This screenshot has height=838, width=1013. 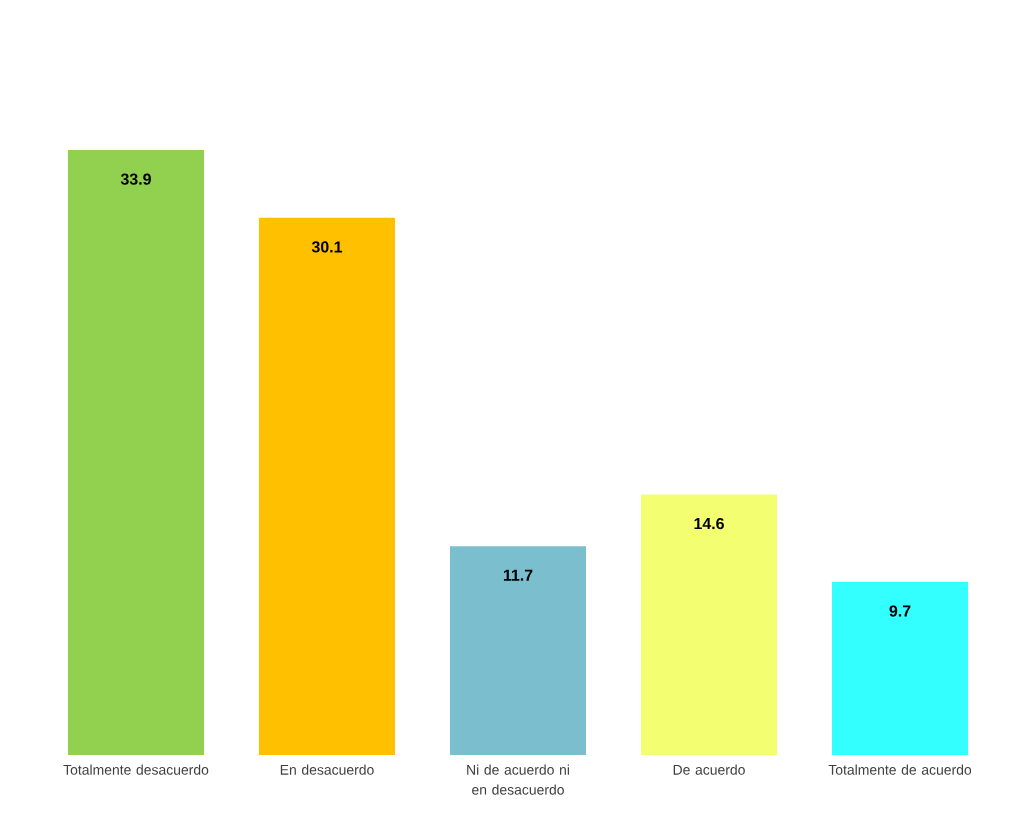 What do you see at coordinates (518, 779) in the screenshot?
I see `x-tick-label: Ni de acuerdo ni en desacuerdo` at bounding box center [518, 779].